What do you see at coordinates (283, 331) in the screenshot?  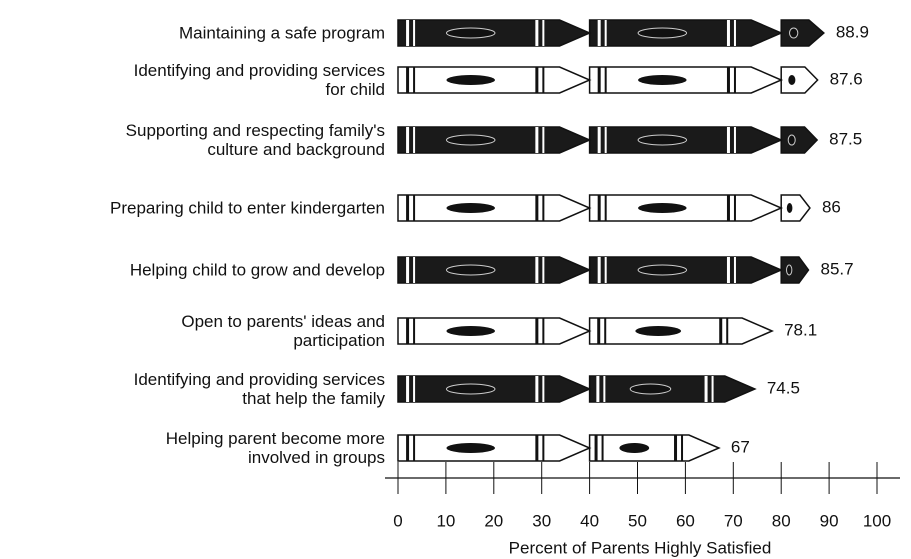 I see `category-label: Open to parents' ideas and participation` at bounding box center [283, 331].